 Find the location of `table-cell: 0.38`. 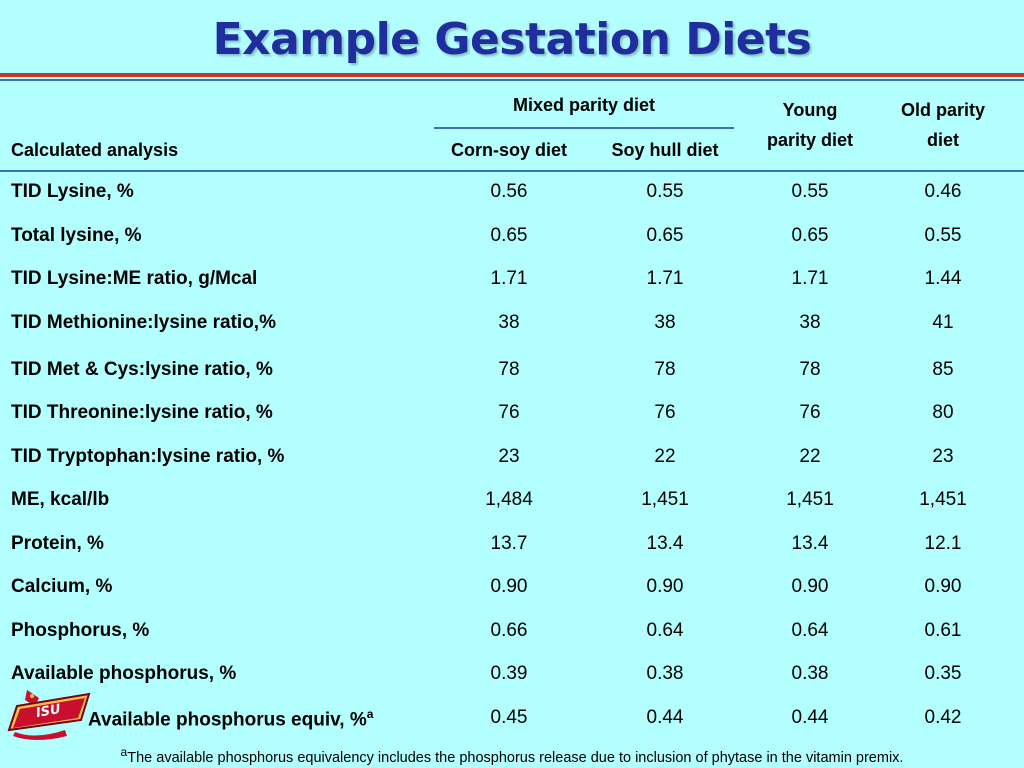

table-cell: 0.38 is located at coordinates (665, 673).